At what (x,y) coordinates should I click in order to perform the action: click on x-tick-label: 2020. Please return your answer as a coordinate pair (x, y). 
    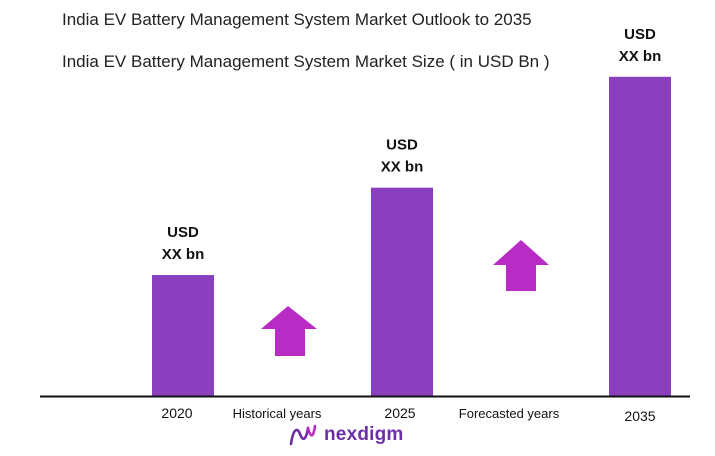
    Looking at the image, I should click on (176, 413).